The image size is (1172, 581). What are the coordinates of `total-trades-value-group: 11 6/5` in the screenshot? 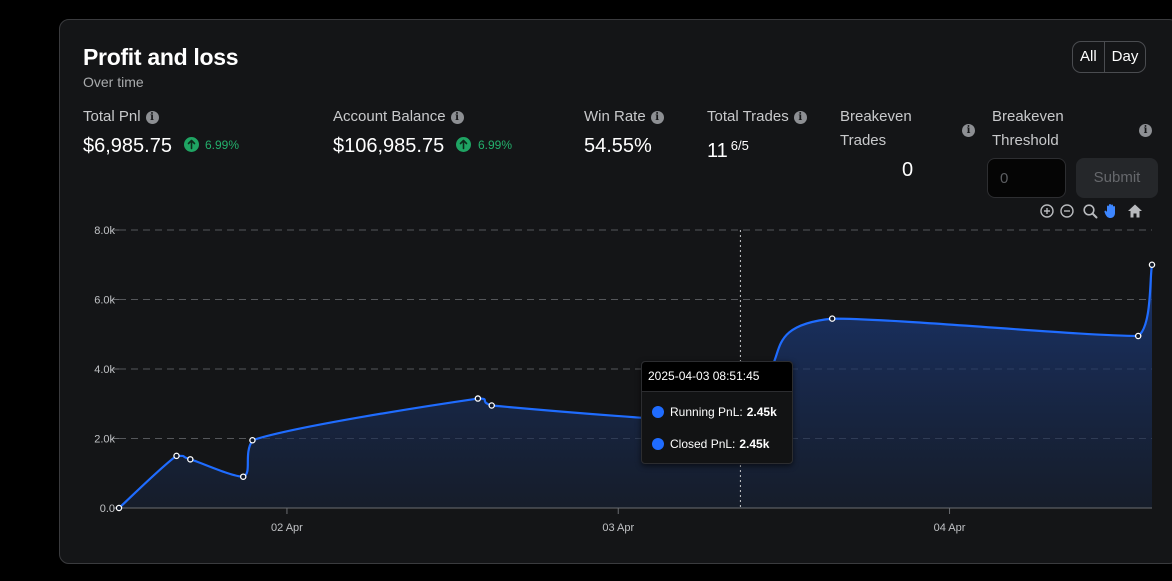 It's located at (728, 148).